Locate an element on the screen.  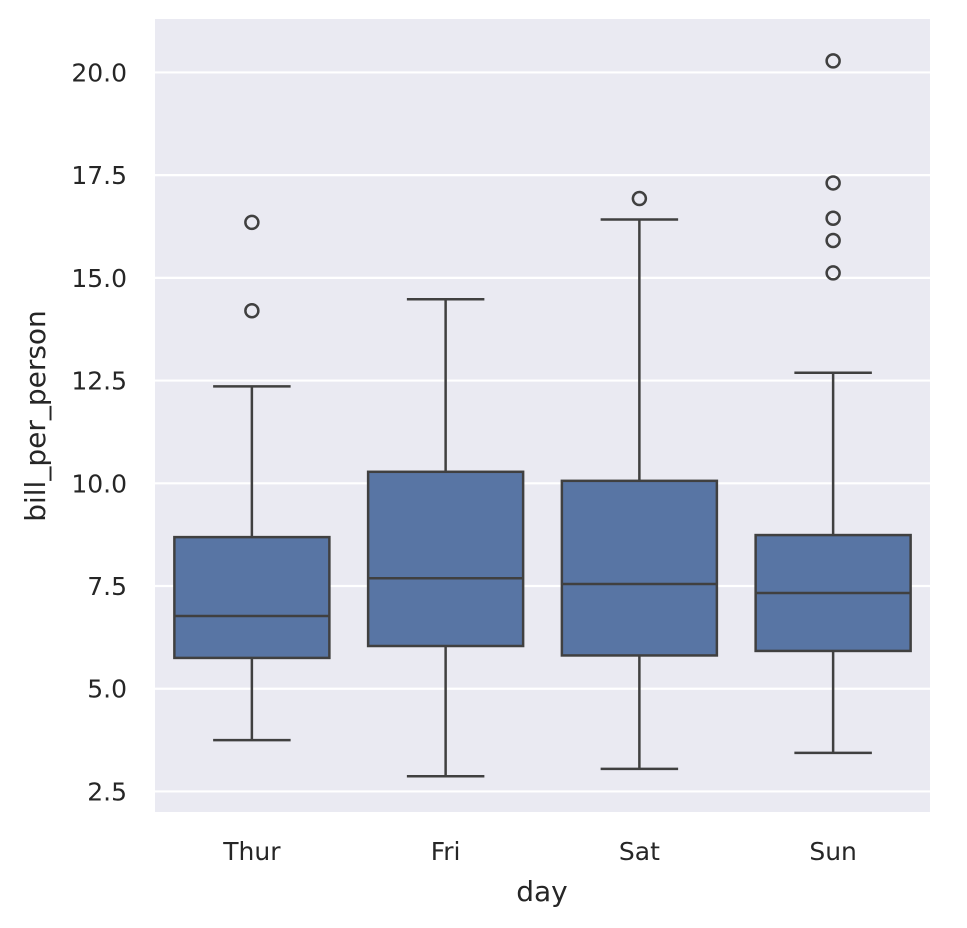
y-tick-label: 17.5 is located at coordinates (99, 175).